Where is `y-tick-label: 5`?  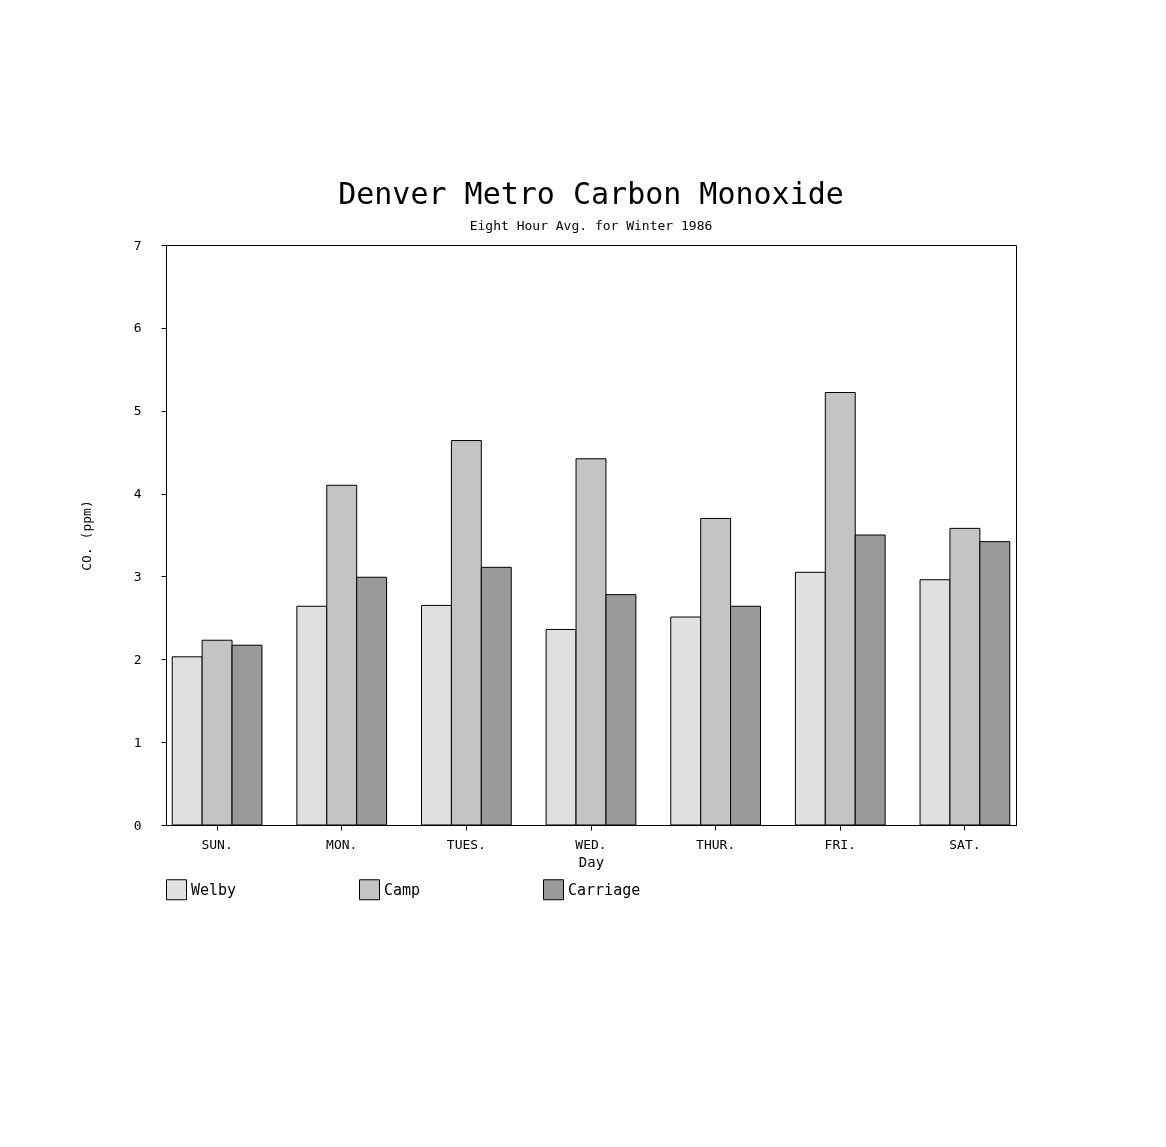 y-tick-label: 5 is located at coordinates (137, 411).